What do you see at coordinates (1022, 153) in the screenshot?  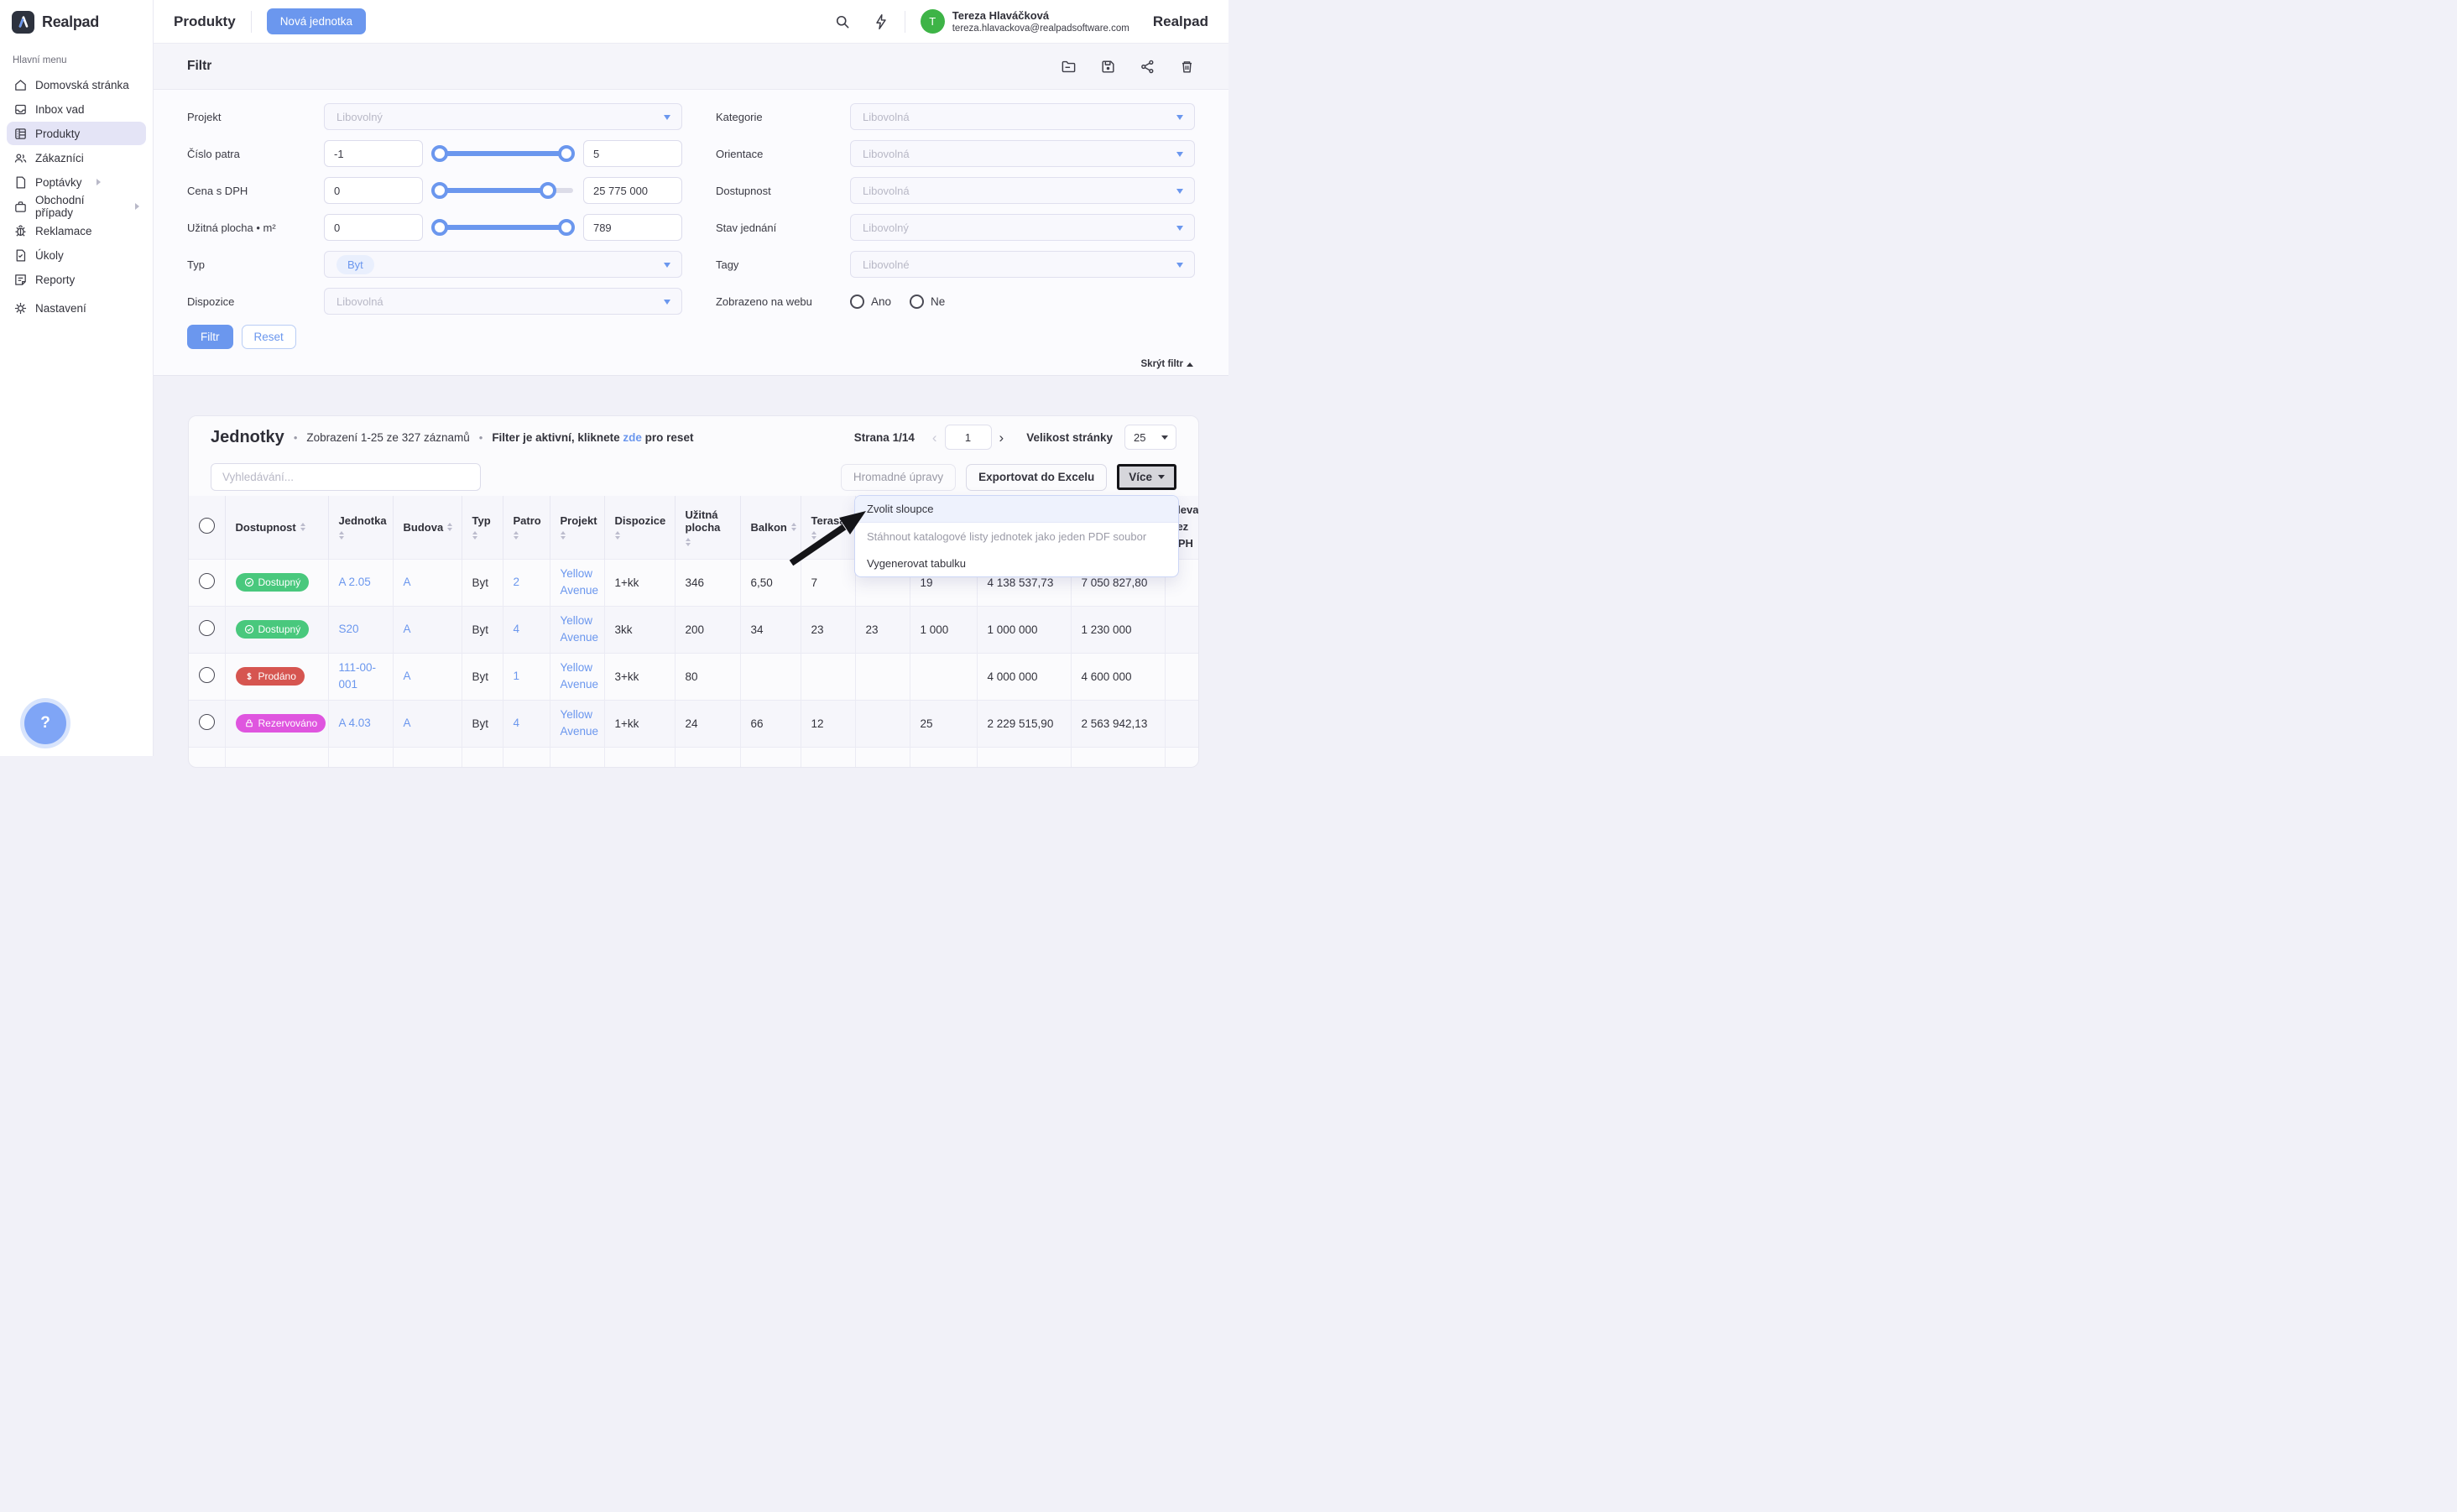 I see `orientace-select: Libovolná` at bounding box center [1022, 153].